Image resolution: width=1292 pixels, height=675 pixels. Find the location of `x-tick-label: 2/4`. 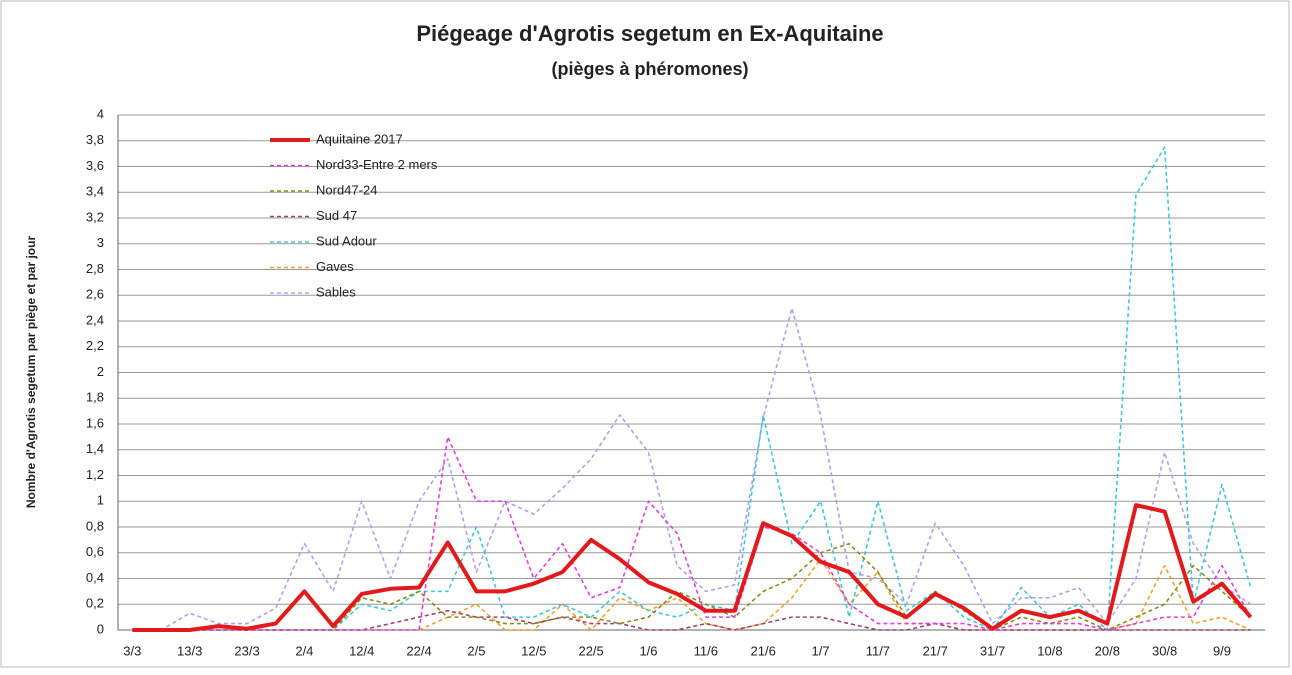

x-tick-label: 2/4 is located at coordinates (304, 650).